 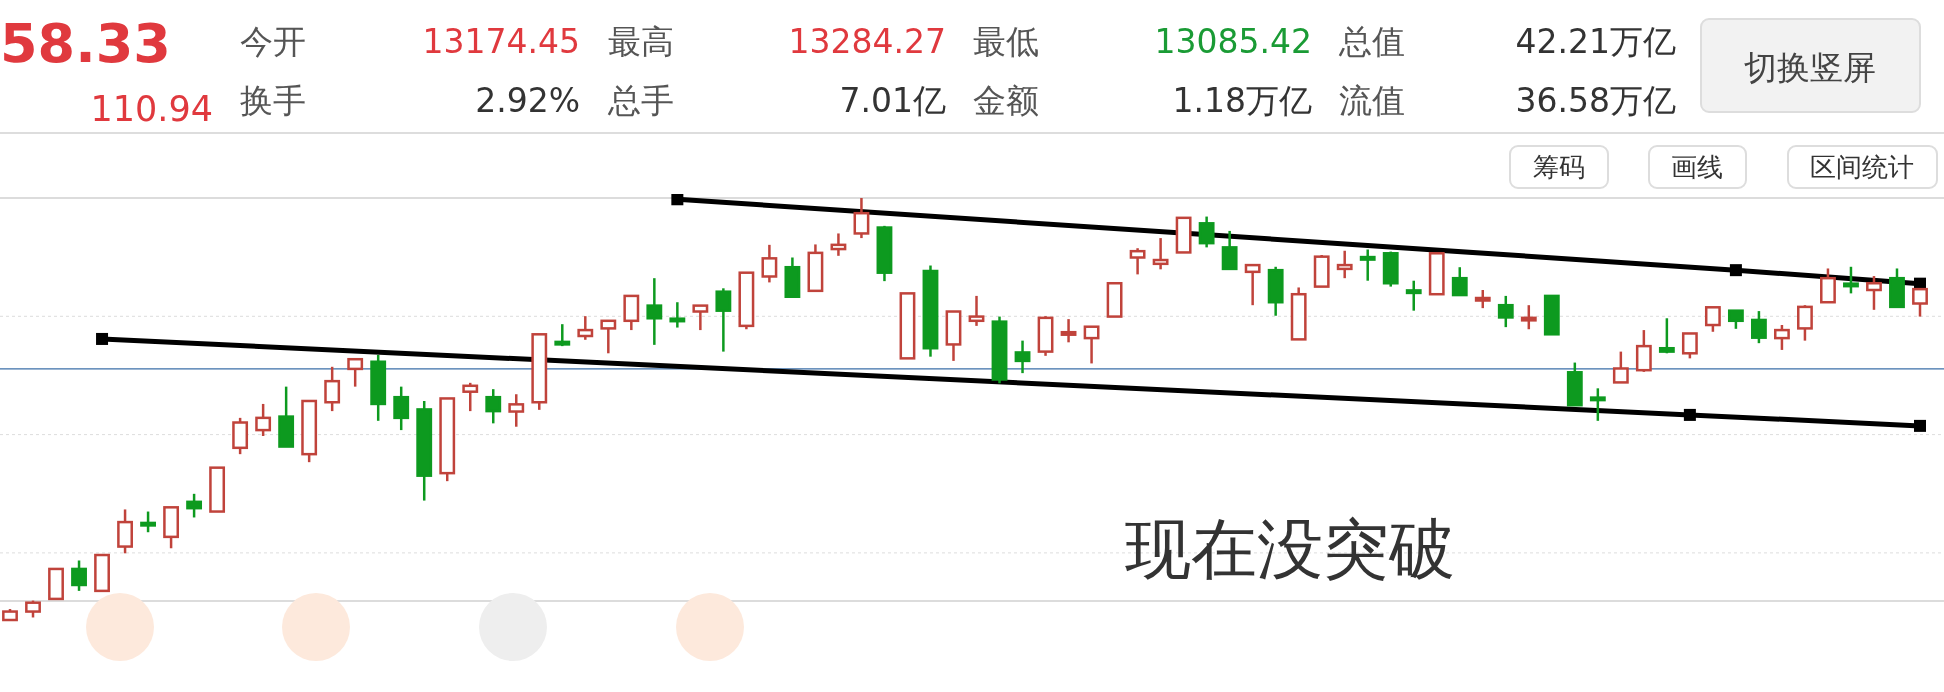 I want to click on annotation: 1.18万亿, so click(x=1242, y=100).